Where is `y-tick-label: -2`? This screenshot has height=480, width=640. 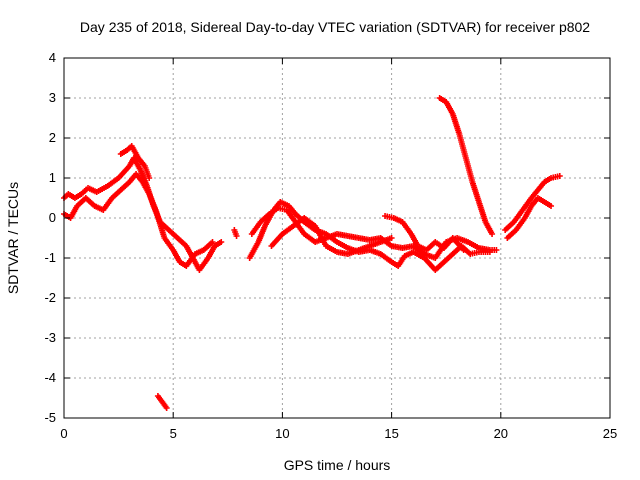 y-tick-label: -2 is located at coordinates (50, 297).